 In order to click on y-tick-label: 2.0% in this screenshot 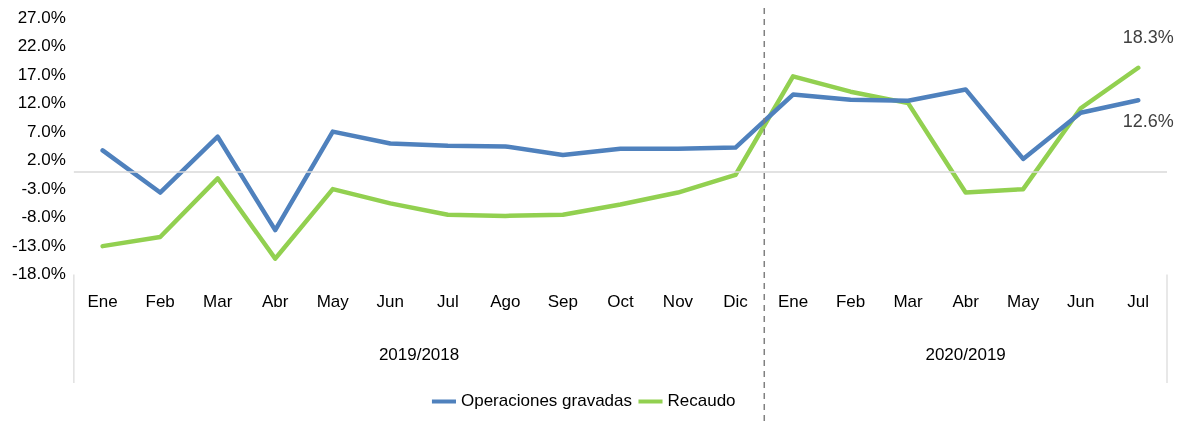, I will do `click(46, 160)`.